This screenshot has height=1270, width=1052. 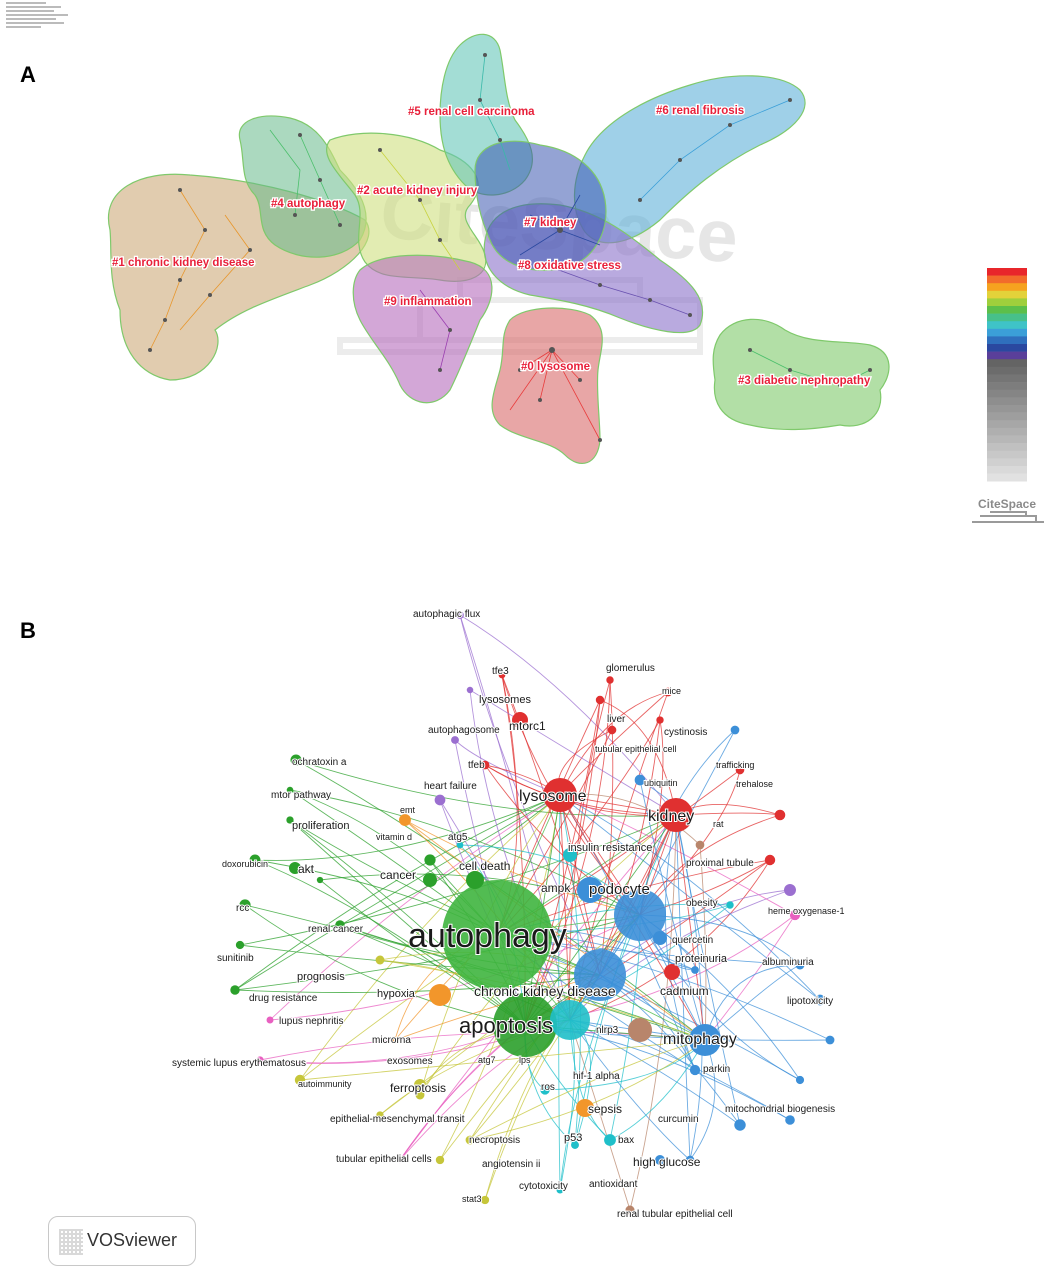 I want to click on kw-tubular-epithelial-cells: tubular epithelial cells, so click(x=384, y=1159).